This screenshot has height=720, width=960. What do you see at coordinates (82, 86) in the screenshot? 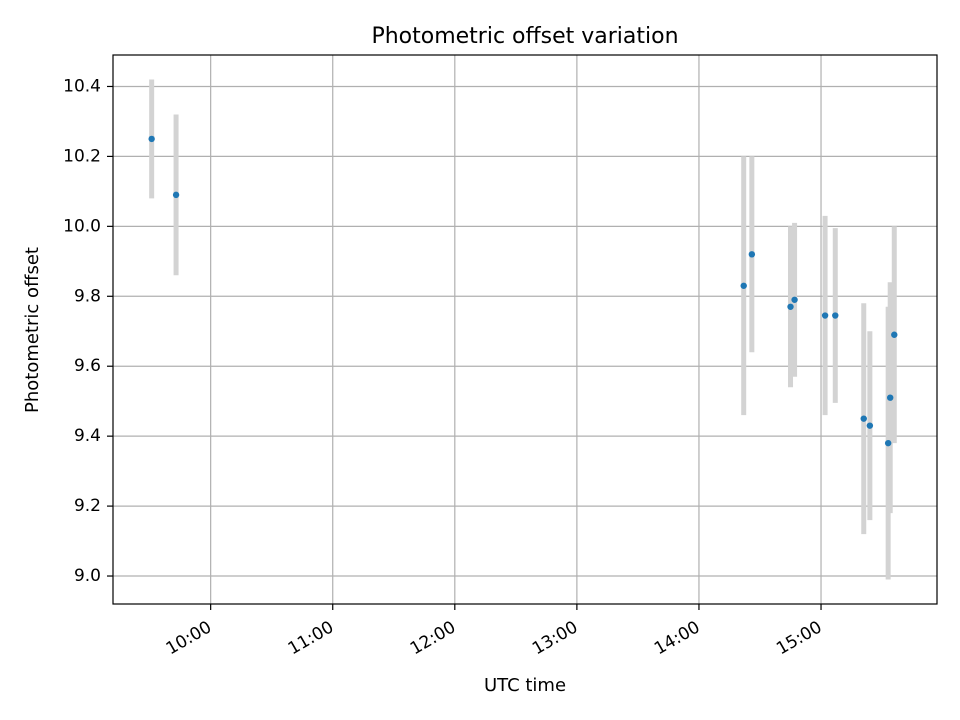
I see `y-tick-label: 10.4` at bounding box center [82, 86].